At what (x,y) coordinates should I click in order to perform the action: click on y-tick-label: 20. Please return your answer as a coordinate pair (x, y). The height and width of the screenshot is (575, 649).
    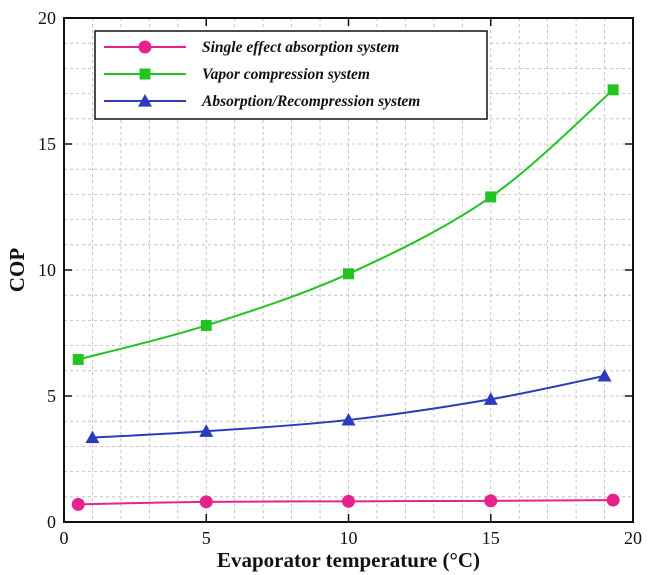
    Looking at the image, I should click on (47, 18).